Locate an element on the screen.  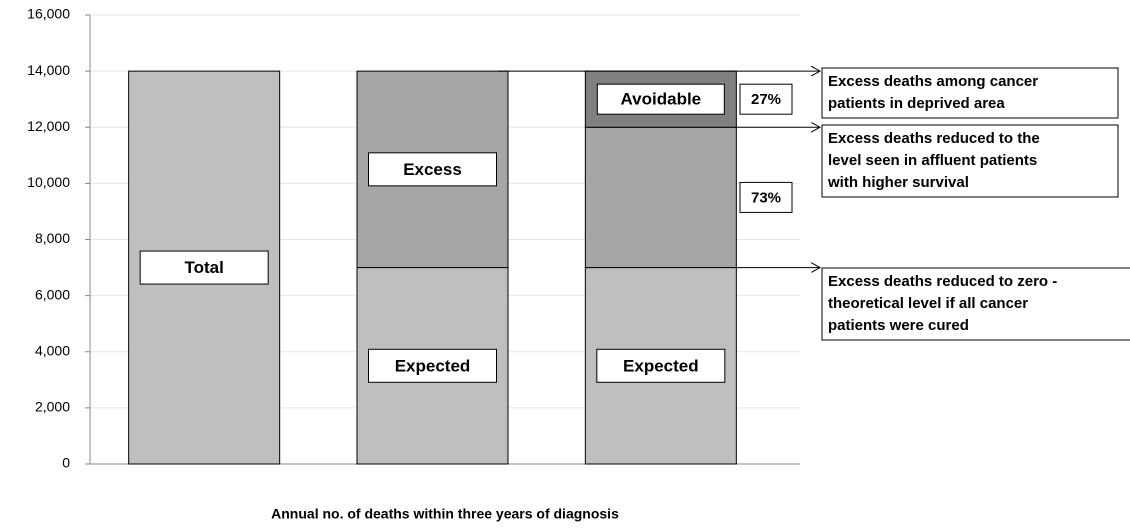
y-tick-label: 16,000 is located at coordinates (48, 14).